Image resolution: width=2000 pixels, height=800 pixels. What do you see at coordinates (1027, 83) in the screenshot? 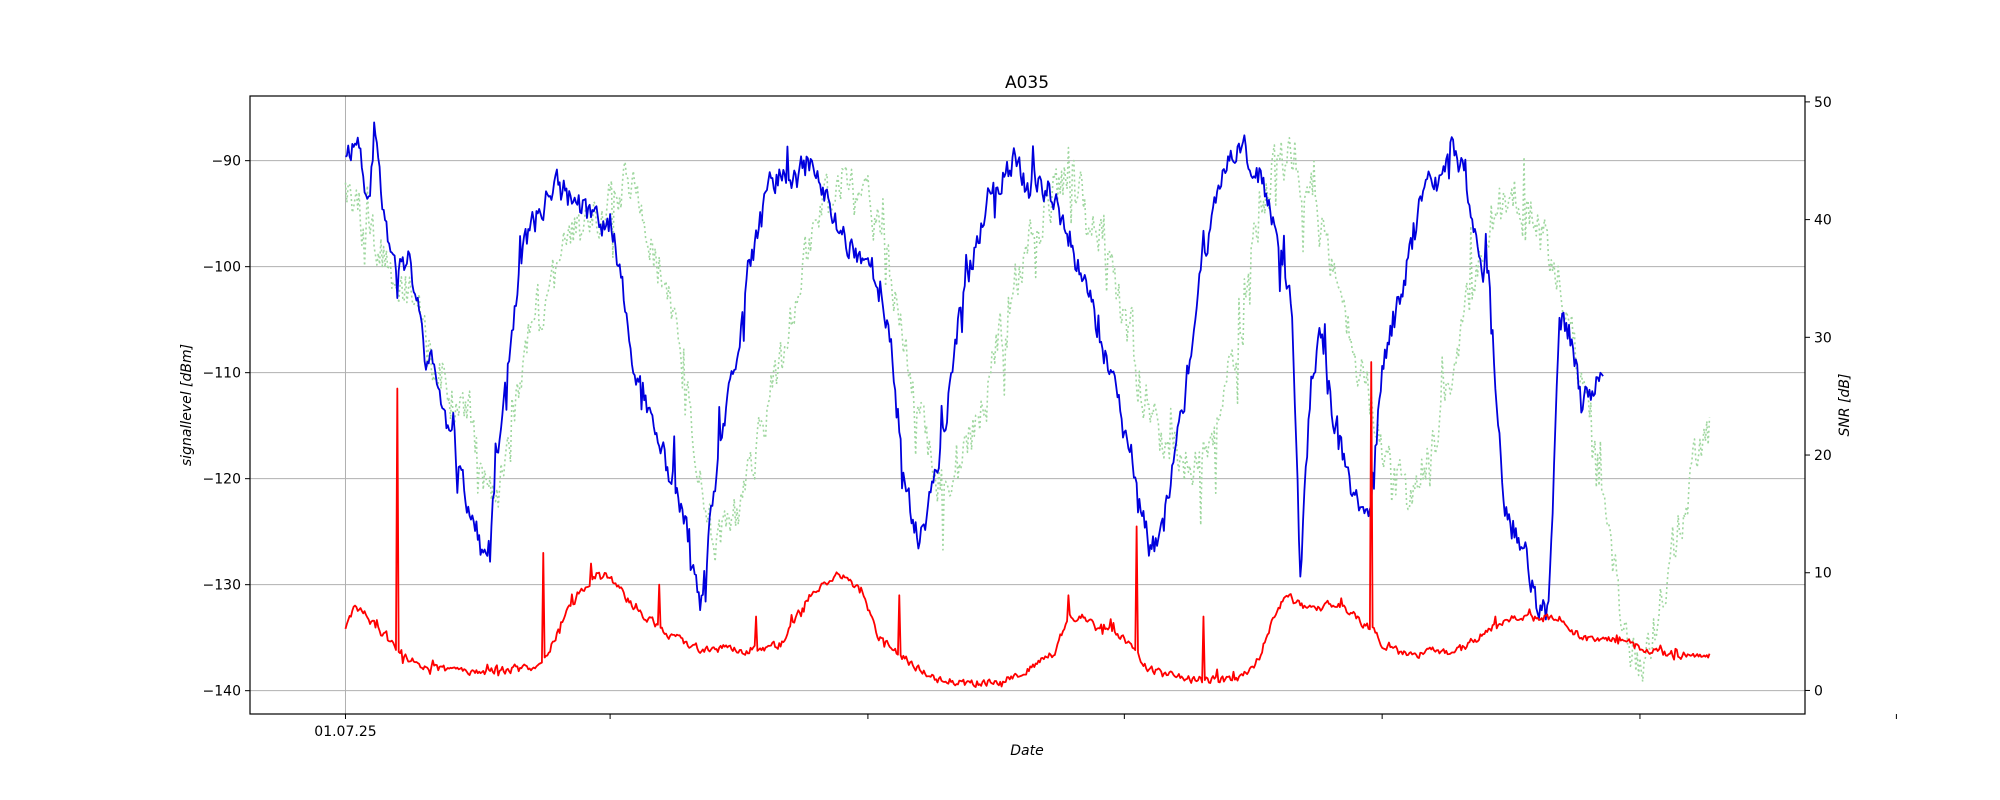
I see `chart-title: A035` at bounding box center [1027, 83].